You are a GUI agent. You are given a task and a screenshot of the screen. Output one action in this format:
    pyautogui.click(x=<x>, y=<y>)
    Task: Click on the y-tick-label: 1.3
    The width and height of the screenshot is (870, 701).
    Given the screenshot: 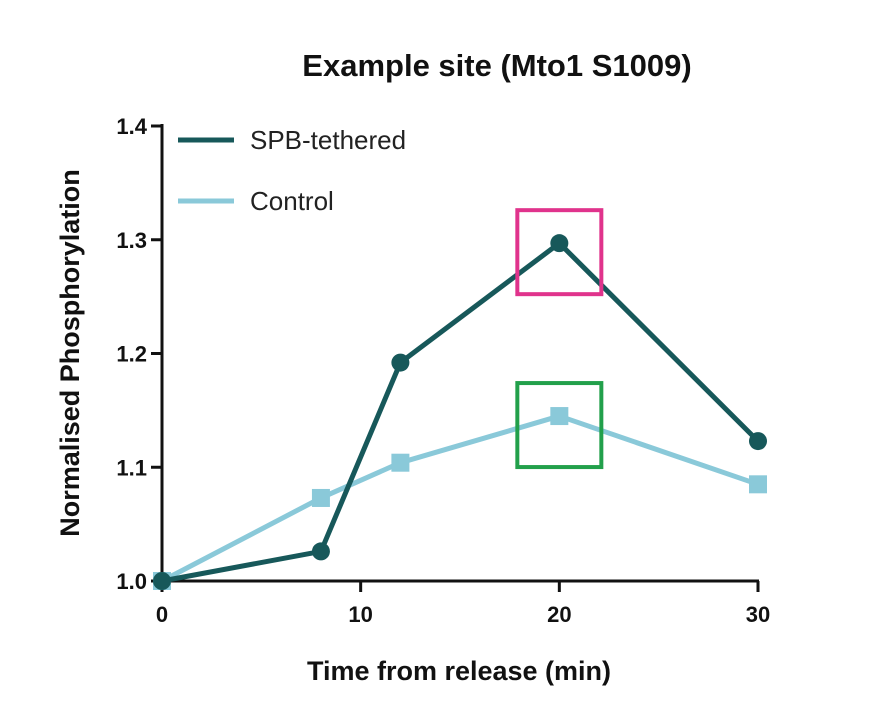 What is the action you would take?
    pyautogui.click(x=131, y=240)
    